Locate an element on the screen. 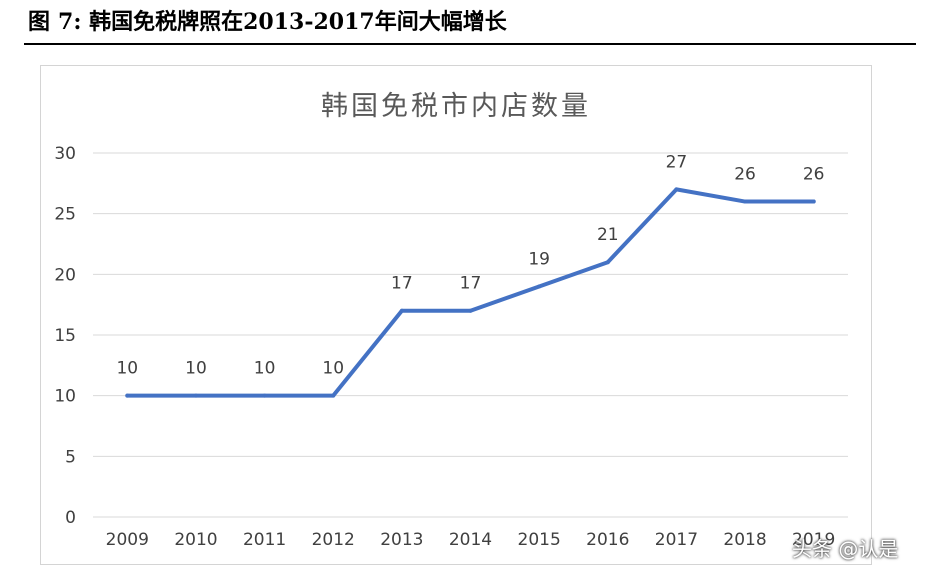 The width and height of the screenshot is (937, 581). x-tick-label: 2014 is located at coordinates (470, 540).